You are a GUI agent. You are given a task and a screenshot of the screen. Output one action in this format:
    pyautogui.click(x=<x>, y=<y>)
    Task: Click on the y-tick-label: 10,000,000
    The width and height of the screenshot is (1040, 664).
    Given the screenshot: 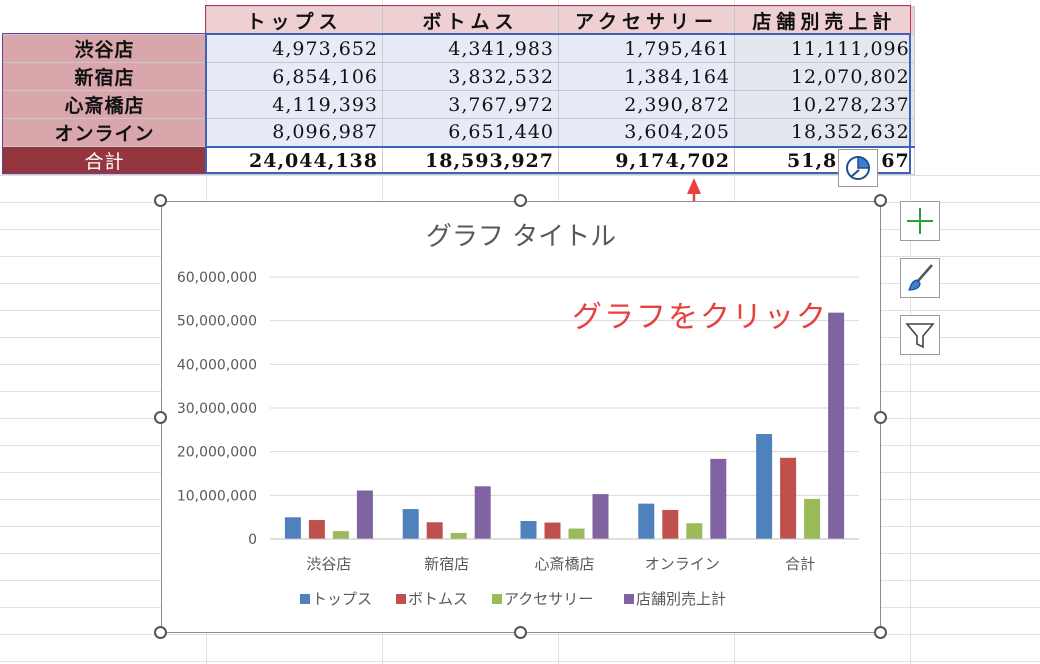 What is the action you would take?
    pyautogui.click(x=217, y=496)
    